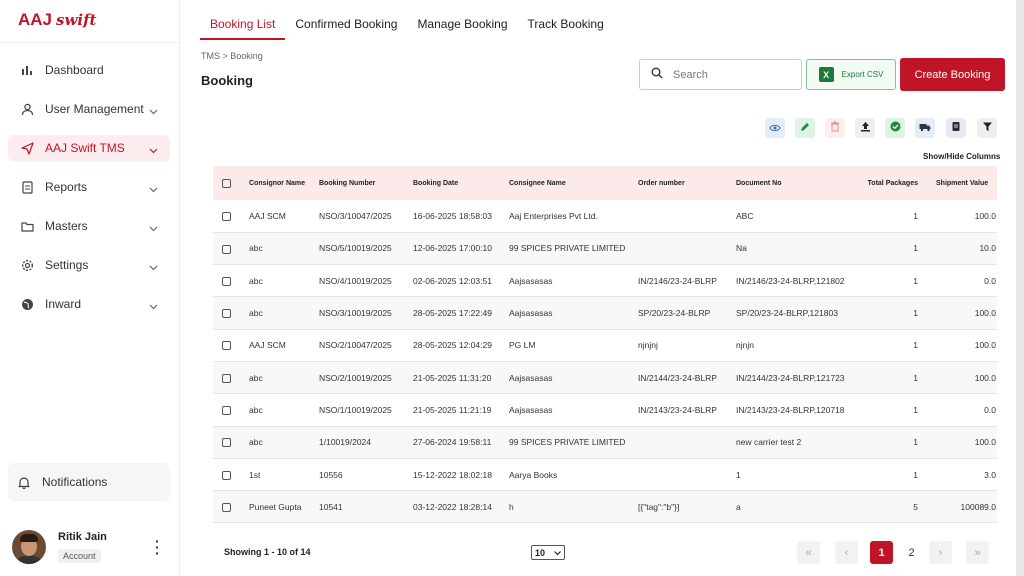 The height and width of the screenshot is (576, 1024). What do you see at coordinates (89, 304) in the screenshot?
I see `sidebar-item-inward: Inward` at bounding box center [89, 304].